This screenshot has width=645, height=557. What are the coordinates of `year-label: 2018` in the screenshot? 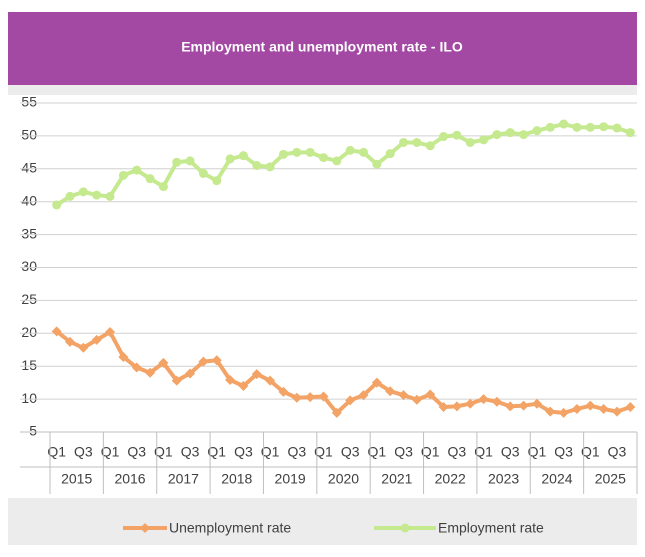 It's located at (236, 479).